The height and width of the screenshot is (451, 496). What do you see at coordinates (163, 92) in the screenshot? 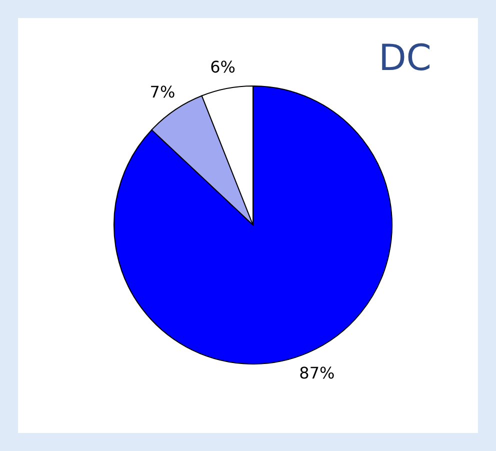
I see `data-label: 7%` at bounding box center [163, 92].